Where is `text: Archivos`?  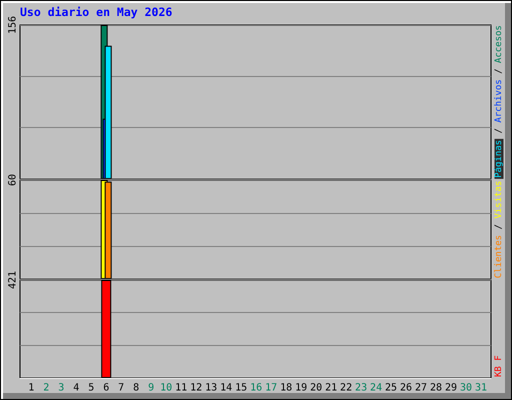
text: Archivos is located at coordinates (499, 101).